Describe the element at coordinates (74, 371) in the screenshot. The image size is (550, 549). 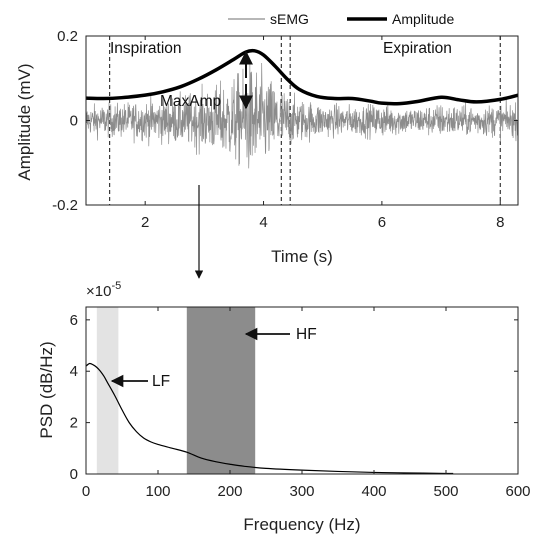
I see `y-tick-label: 4` at that location.